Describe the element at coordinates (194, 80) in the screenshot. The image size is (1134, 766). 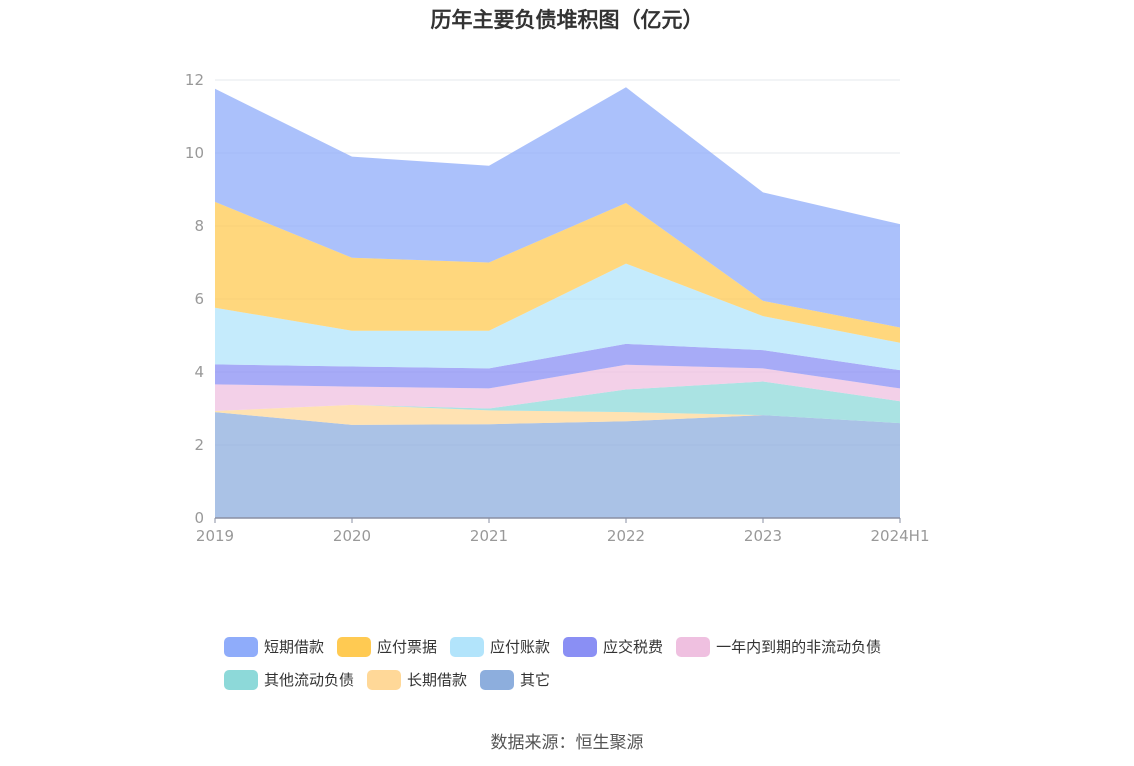
I see `y-tick-label: 12` at that location.